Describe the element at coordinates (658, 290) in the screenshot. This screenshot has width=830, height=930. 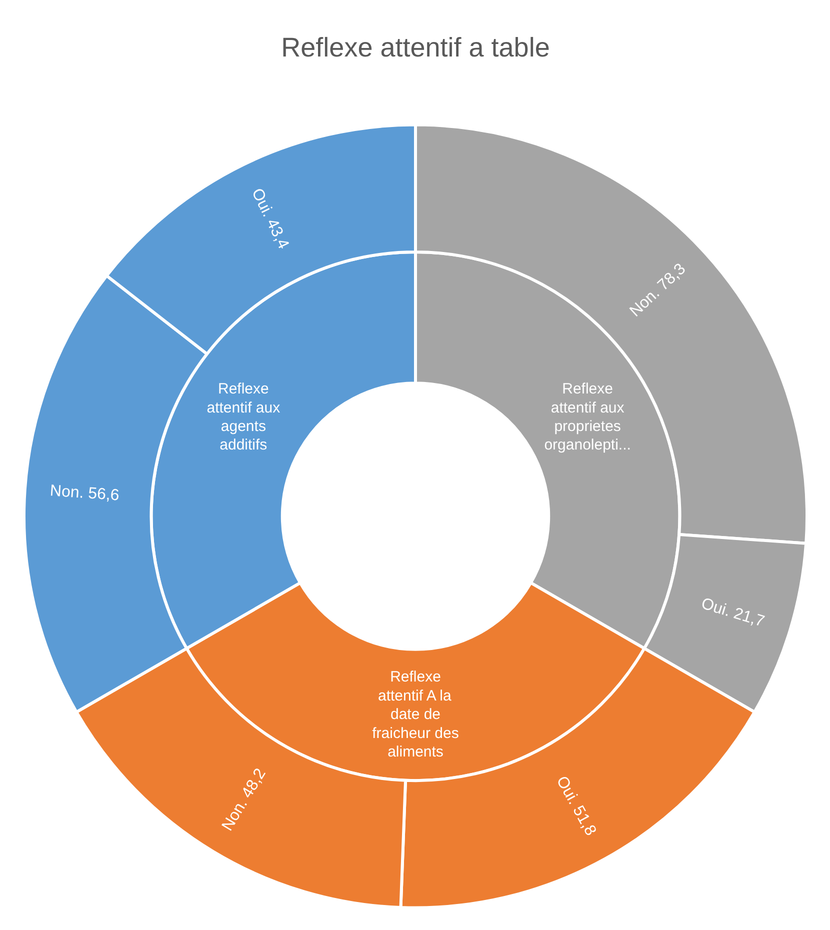
I see `data-label: Non. 78,3` at that location.